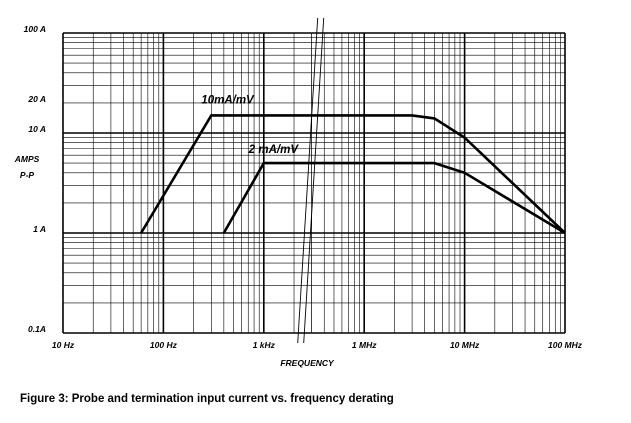 This screenshot has width=631, height=423. I want to click on x-tick-label: 100 Hz, so click(164, 345).